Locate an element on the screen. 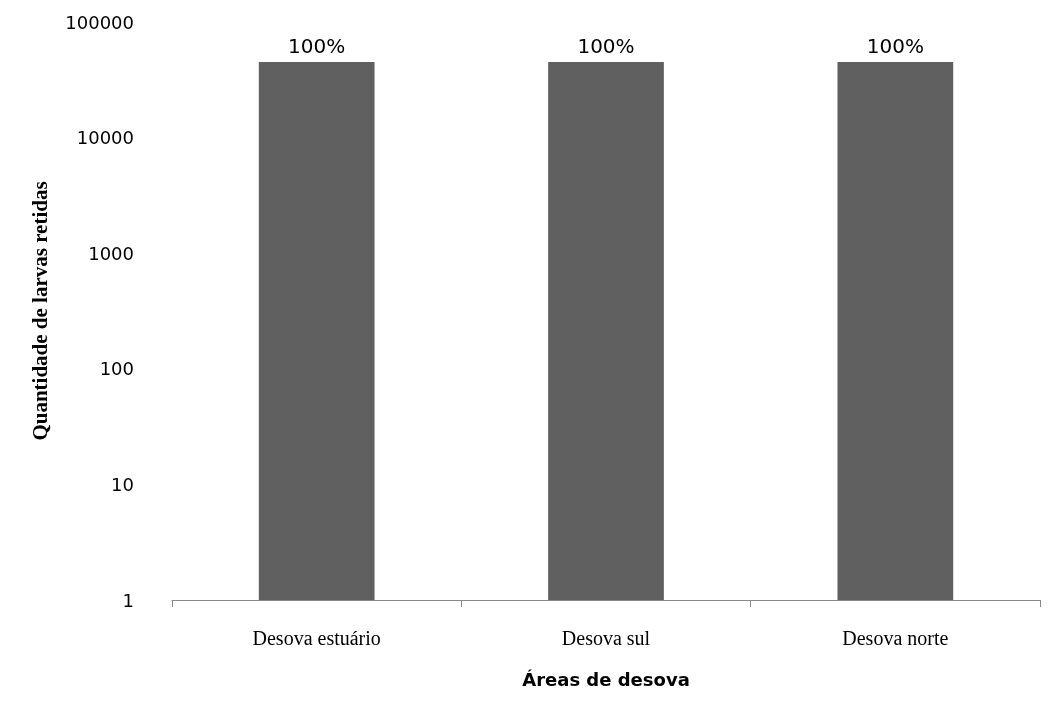  x-tick-label: Desova estuário is located at coordinates (316, 638).